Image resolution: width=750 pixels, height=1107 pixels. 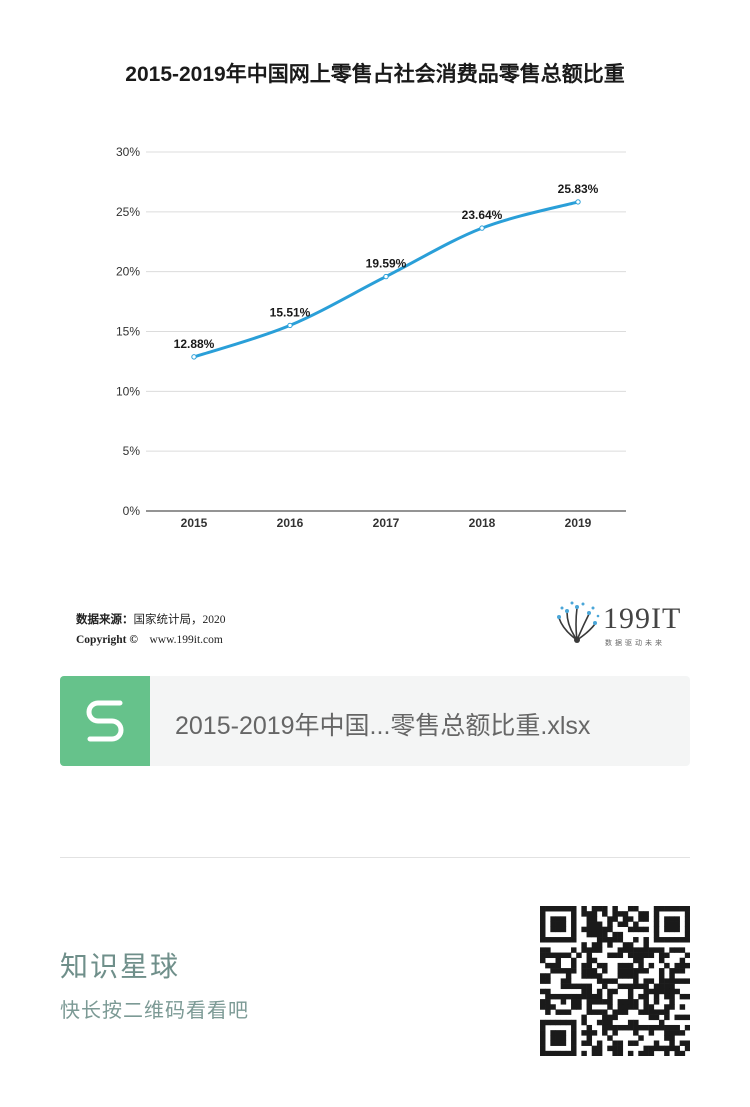 I want to click on x-tick-label: 2017, so click(x=386, y=523).